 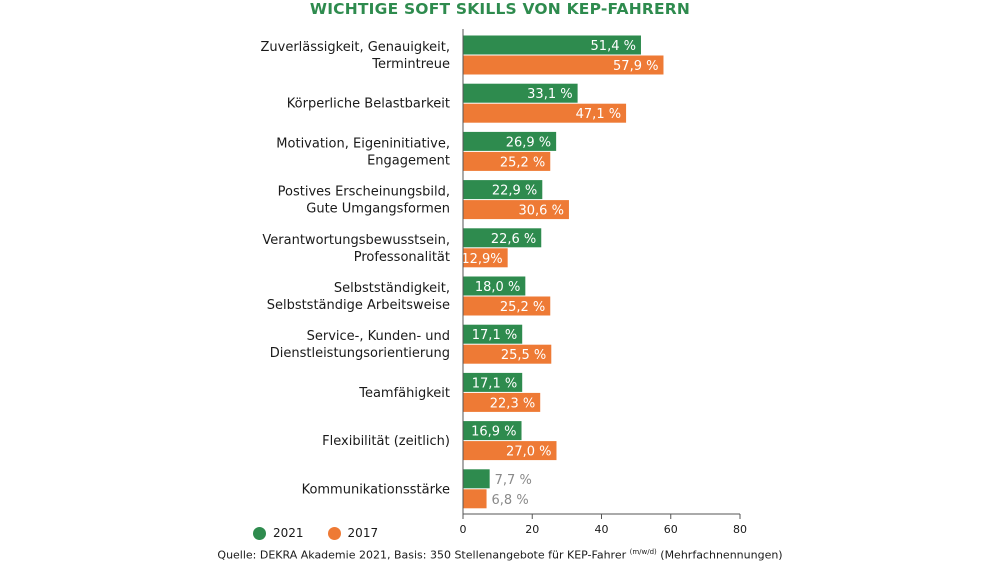 I want to click on legend-label-2017: 2017, so click(x=363, y=533).